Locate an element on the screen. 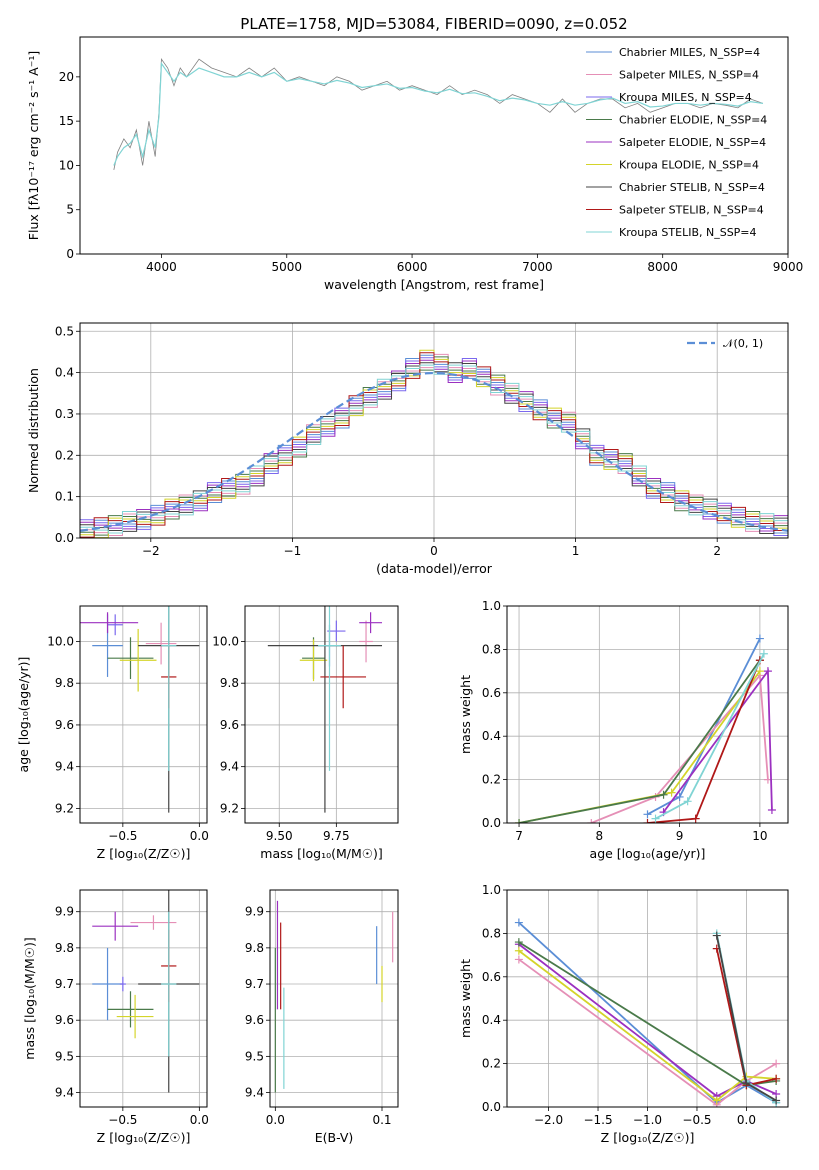  x-tick-label: −1 is located at coordinates (293, 551).